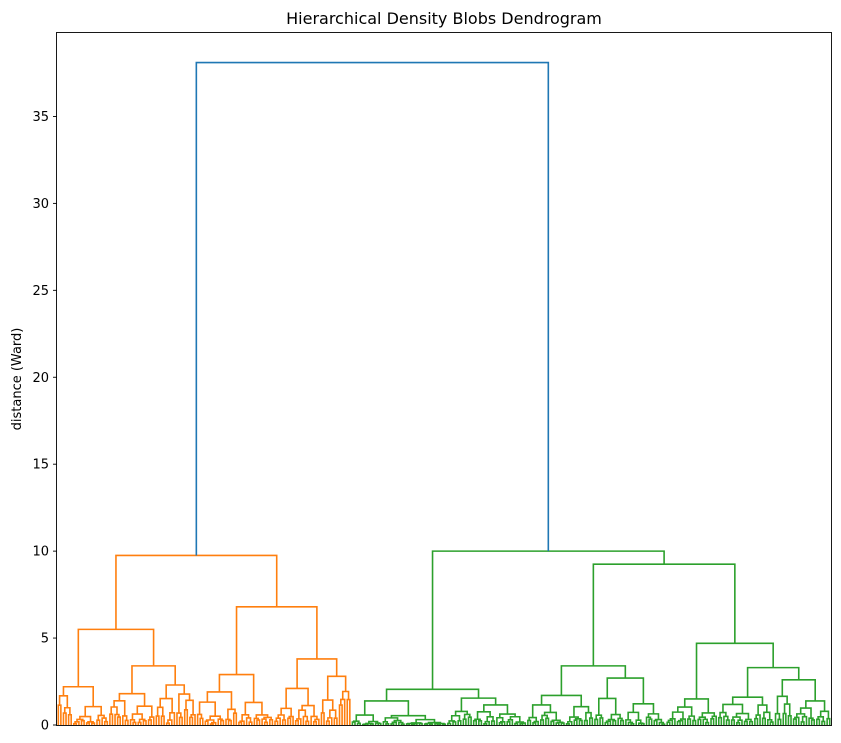 This screenshot has width=841, height=743. I want to click on y-tick-label: 0, so click(45, 726).